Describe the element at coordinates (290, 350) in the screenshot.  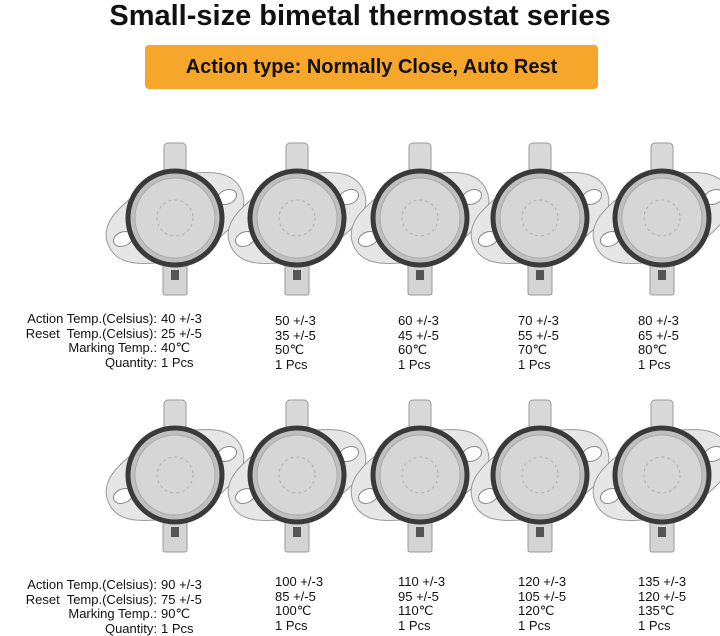
I see `spec-value: 50℃` at that location.